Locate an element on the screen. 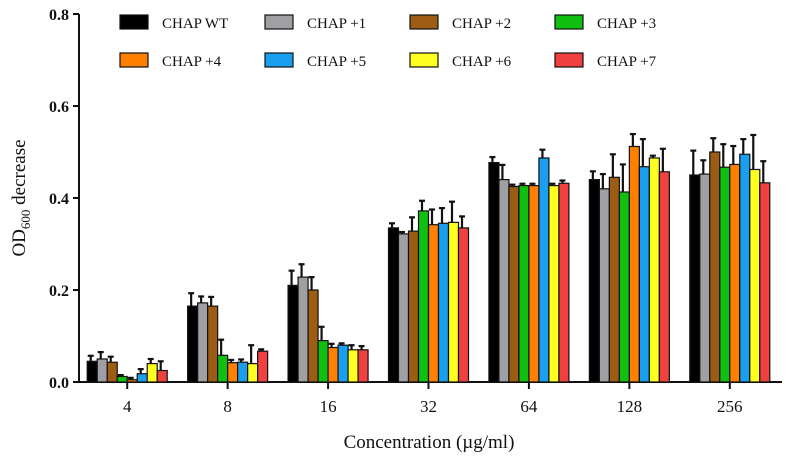 This screenshot has height=460, width=786. x-tick-label: 8 is located at coordinates (227, 406).